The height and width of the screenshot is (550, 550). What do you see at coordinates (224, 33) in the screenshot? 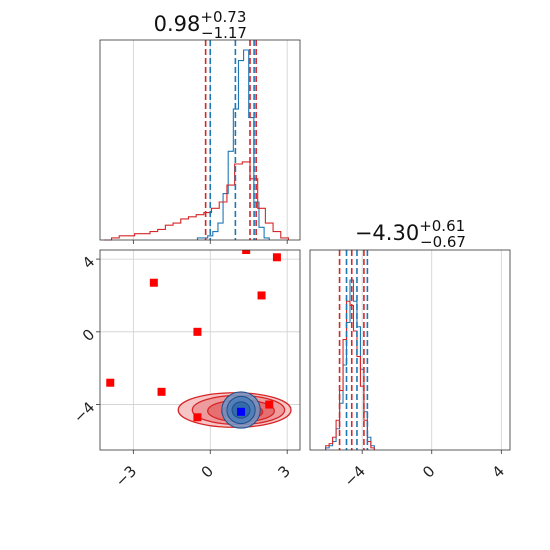
I see `title-lower: −1.17` at bounding box center [224, 33].